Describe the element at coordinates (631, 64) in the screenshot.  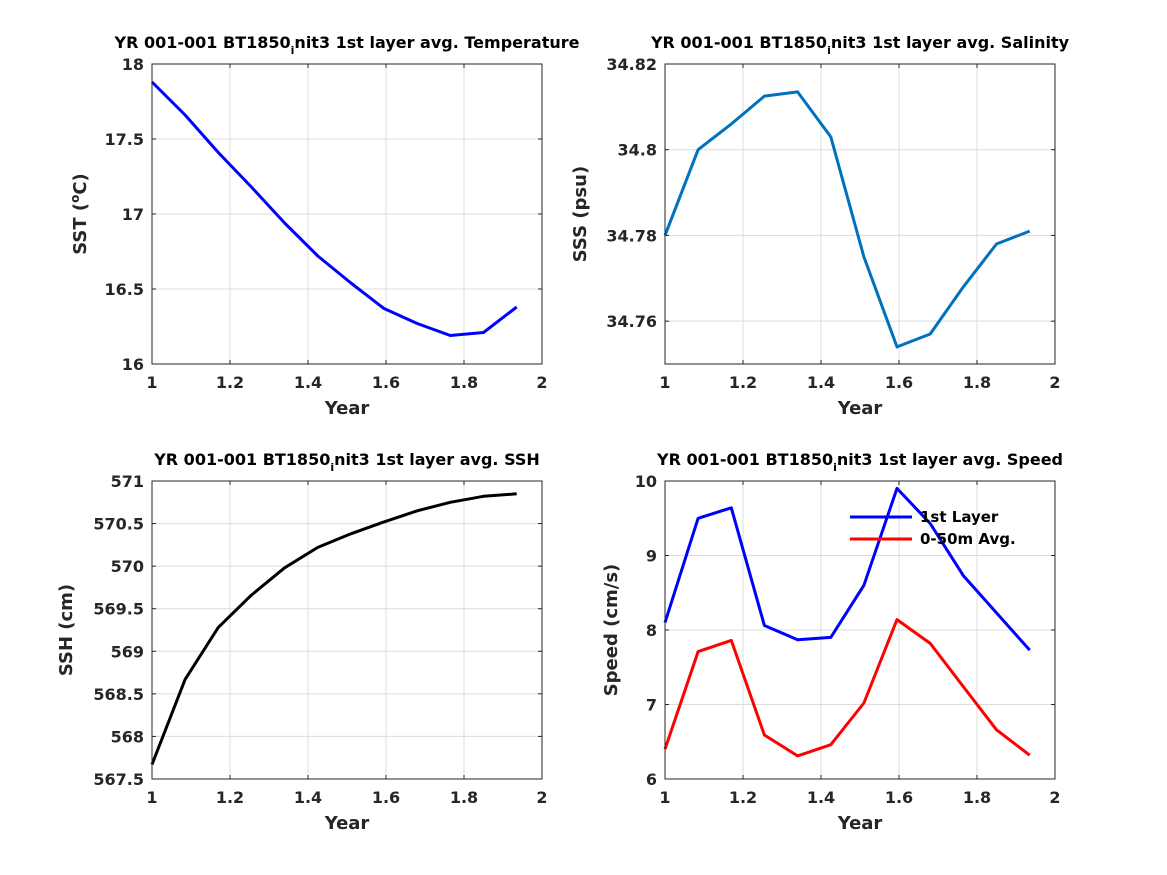
I see `y-tick-label: 34.82` at that location.